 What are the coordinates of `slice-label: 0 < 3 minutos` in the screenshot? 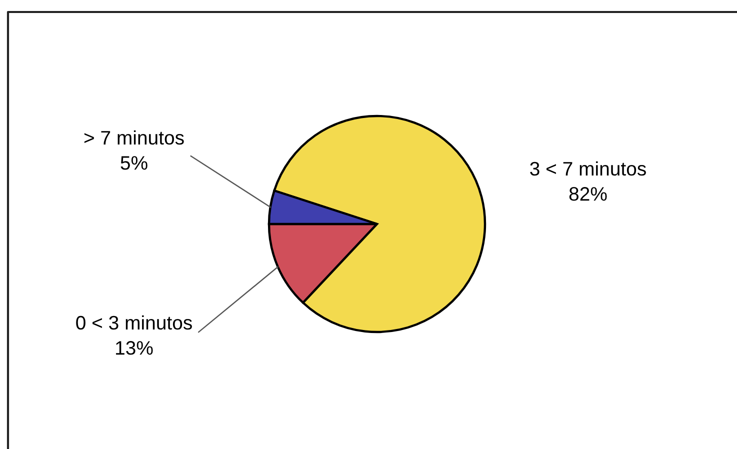 It's located at (134, 322).